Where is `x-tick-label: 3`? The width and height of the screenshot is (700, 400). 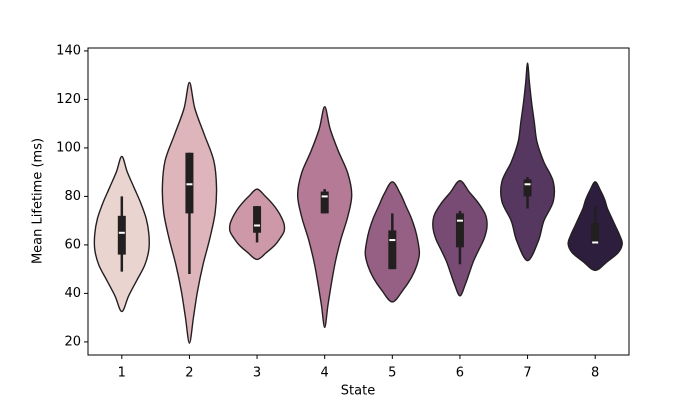 x-tick-label: 3 is located at coordinates (257, 373).